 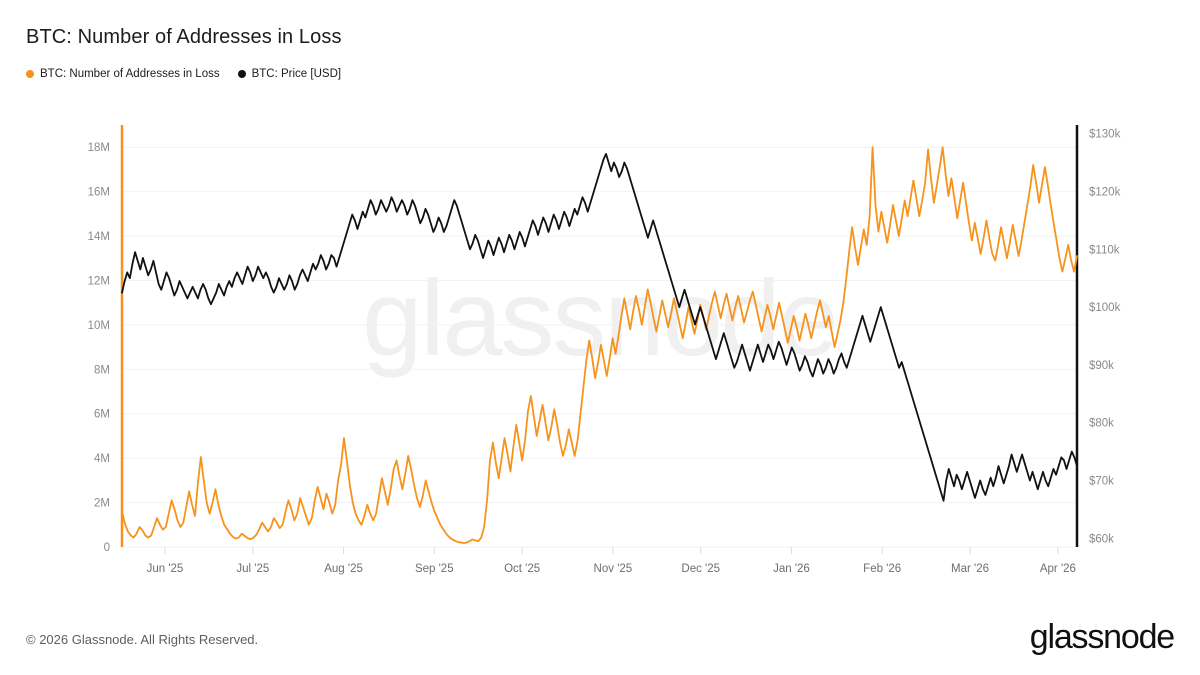 I want to click on x-tick-label: Nov '25, so click(x=613, y=569).